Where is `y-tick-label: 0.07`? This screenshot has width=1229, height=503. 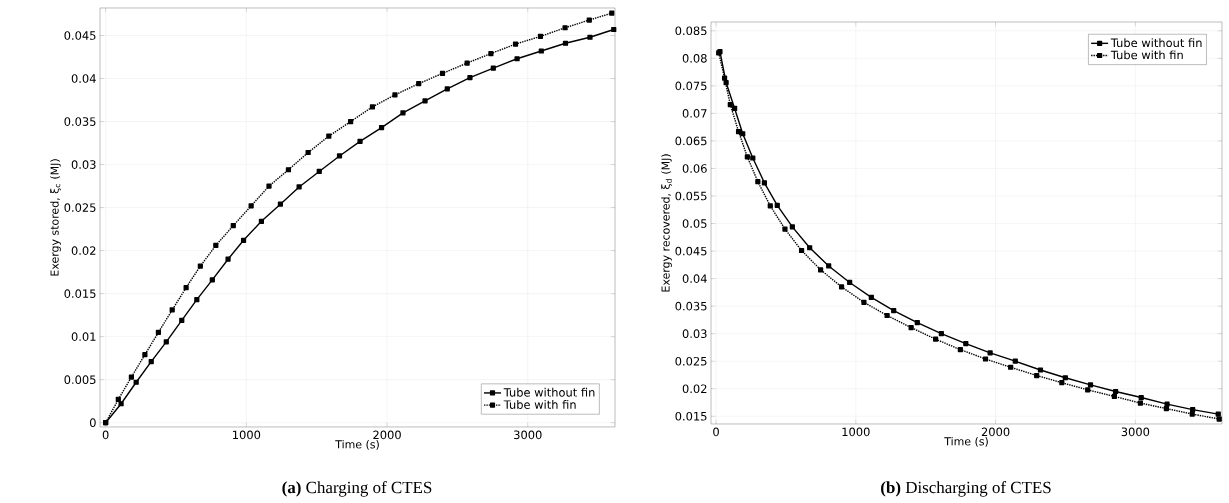 y-tick-label: 0.07 is located at coordinates (694, 113).